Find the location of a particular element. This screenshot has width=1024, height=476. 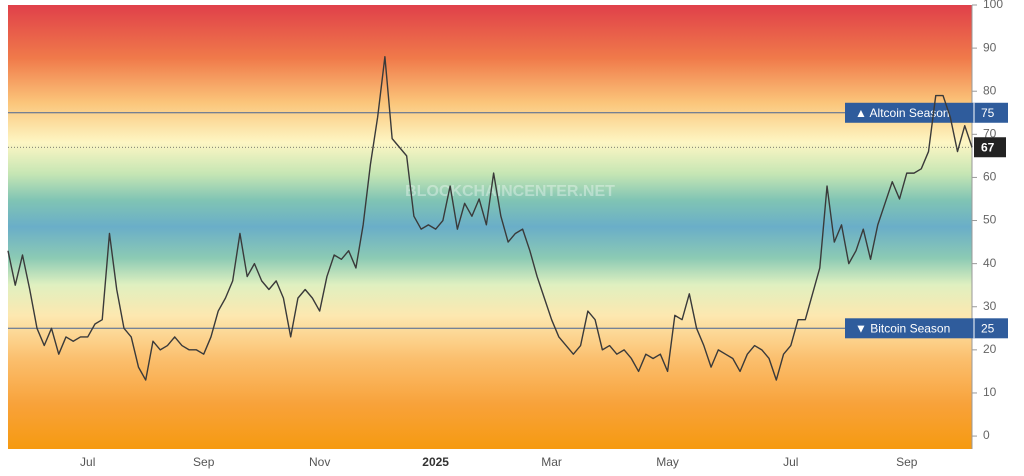

reference-label: ▲ Altcoin Season is located at coordinates (902, 113).